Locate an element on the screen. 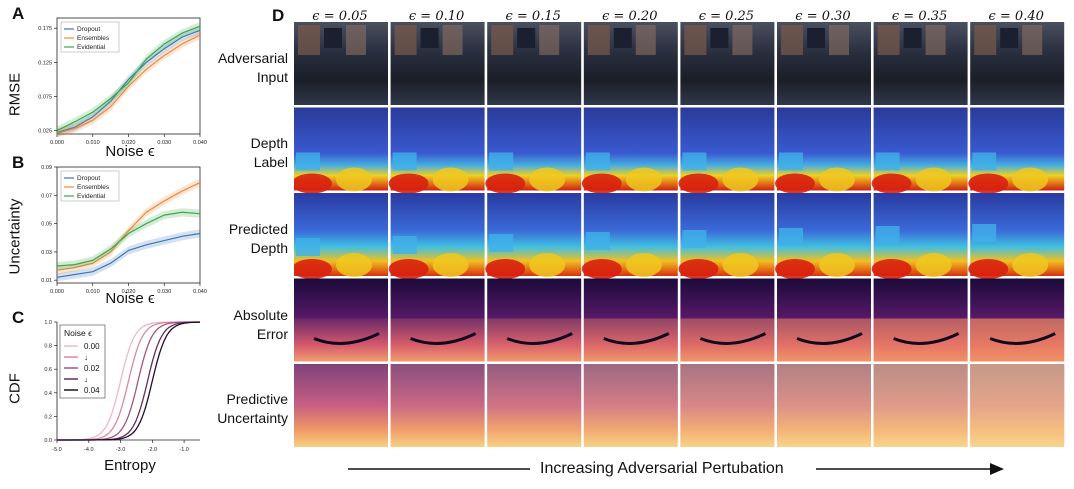  chart-b-ytick-label: 0.03 is located at coordinates (46, 253).